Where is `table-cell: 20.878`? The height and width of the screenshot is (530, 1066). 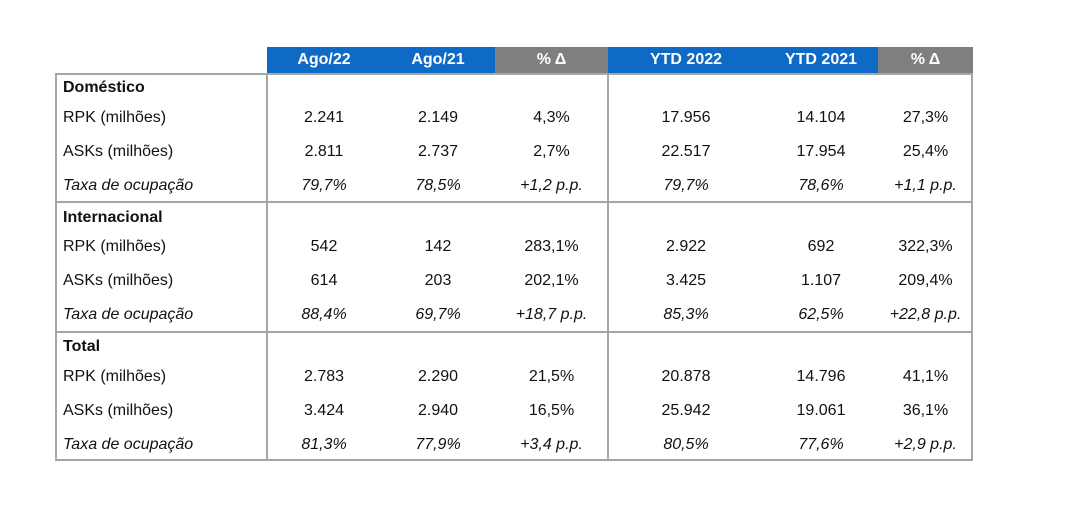 table-cell: 20.878 is located at coordinates (686, 376).